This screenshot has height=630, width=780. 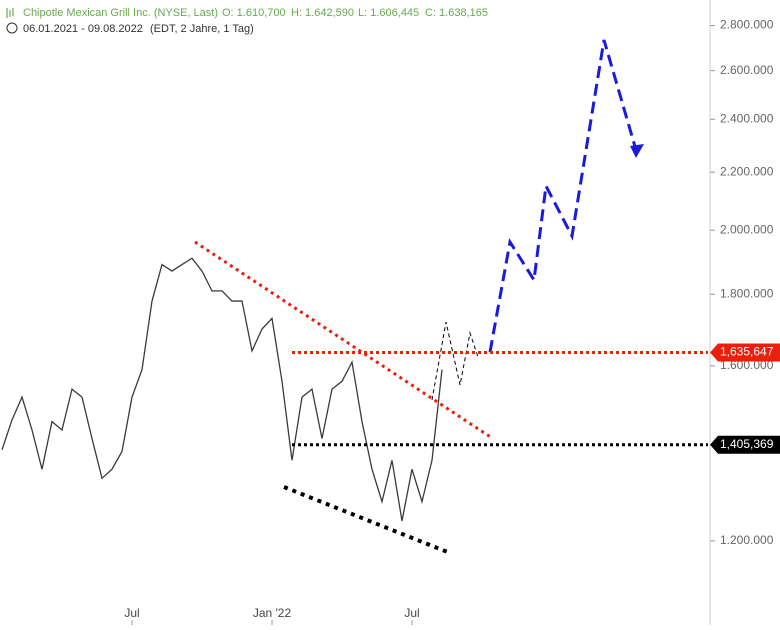 I want to click on x-tick-label: Jan '22, so click(x=272, y=613).